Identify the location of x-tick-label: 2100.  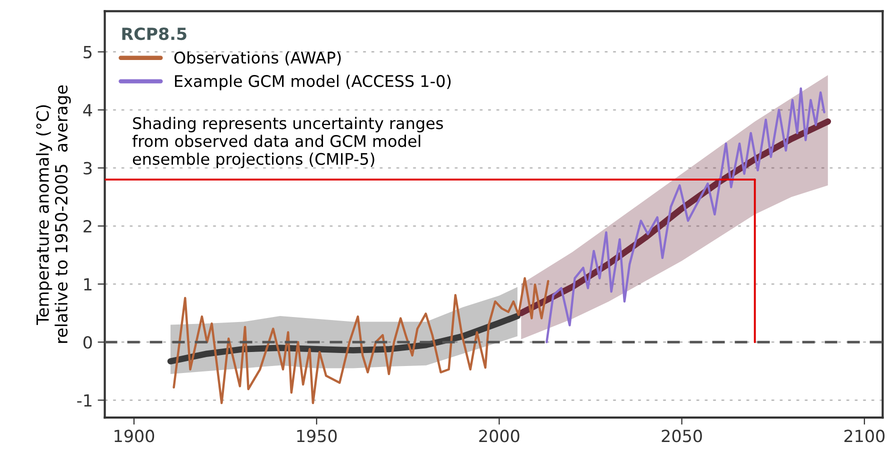
(864, 436).